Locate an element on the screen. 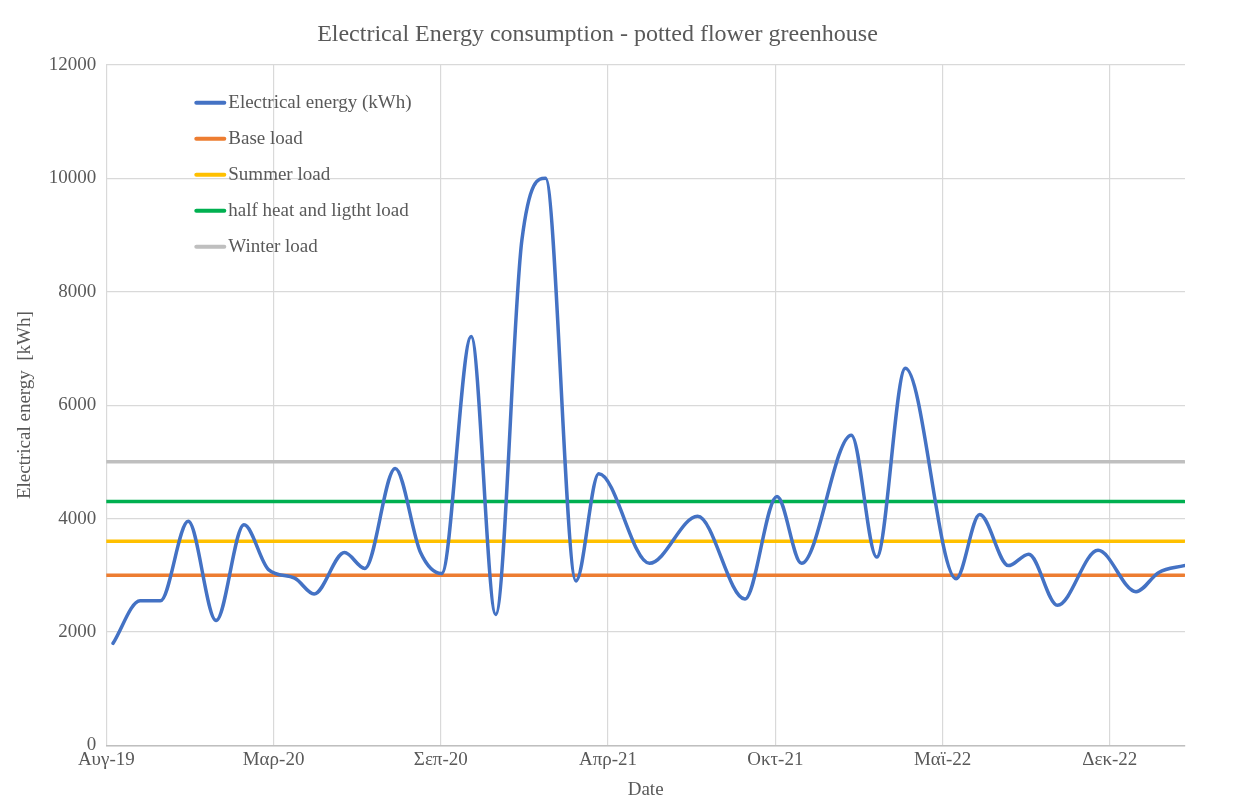 Image resolution: width=1233 pixels, height=807 pixels. y-tick-label: 6000 is located at coordinates (77, 404).